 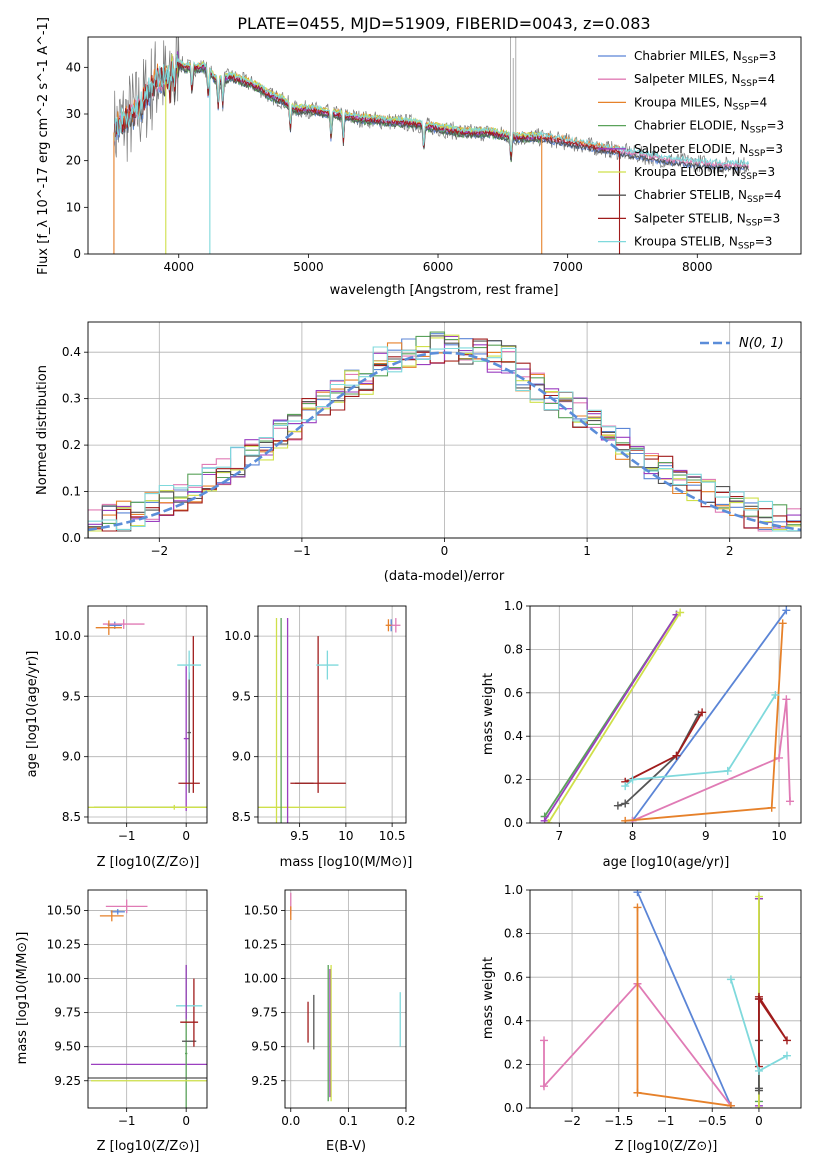 I want to click on y-tick-label: 0.0, so click(x=513, y=823).